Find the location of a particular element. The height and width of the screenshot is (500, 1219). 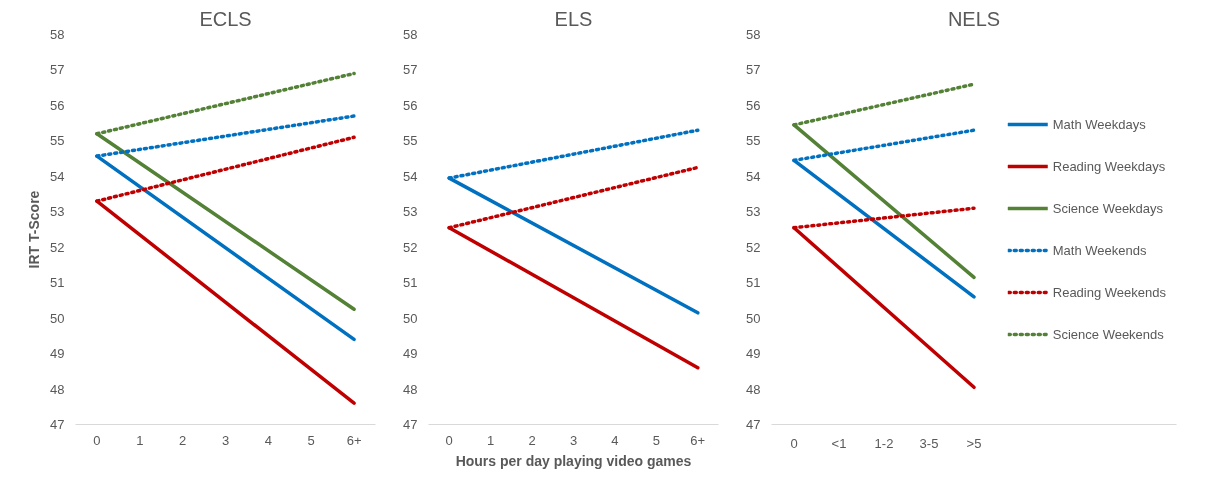

chart-title: ELS is located at coordinates (573, 18).